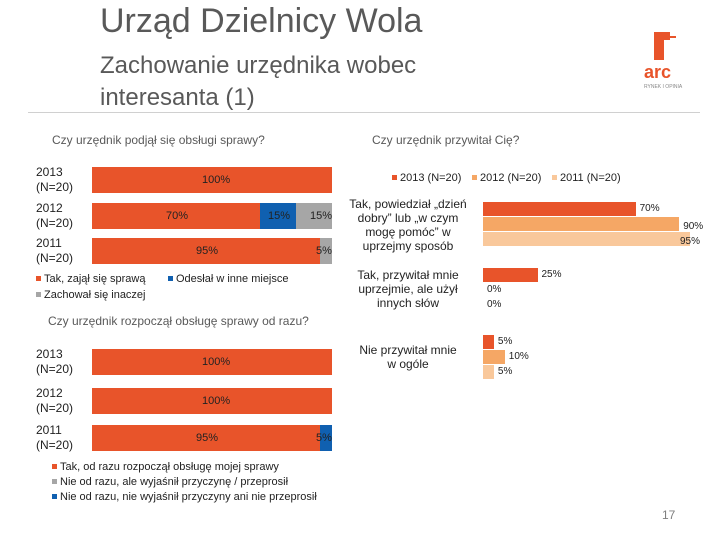 This screenshot has height=540, width=720. I want to click on page-title: Urząd Dzielnicy Wola, so click(261, 21).